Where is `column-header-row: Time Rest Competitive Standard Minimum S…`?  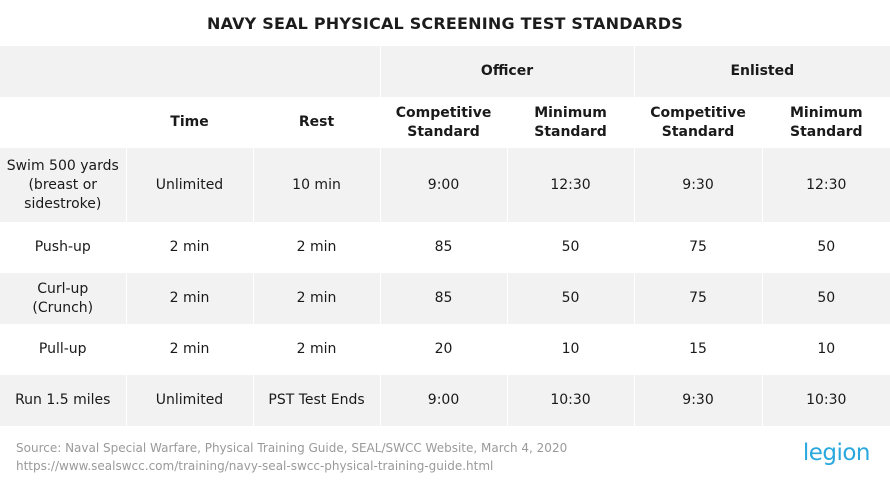 column-header-row: Time Rest Competitive Standard Minimum S… is located at coordinates (445, 122).